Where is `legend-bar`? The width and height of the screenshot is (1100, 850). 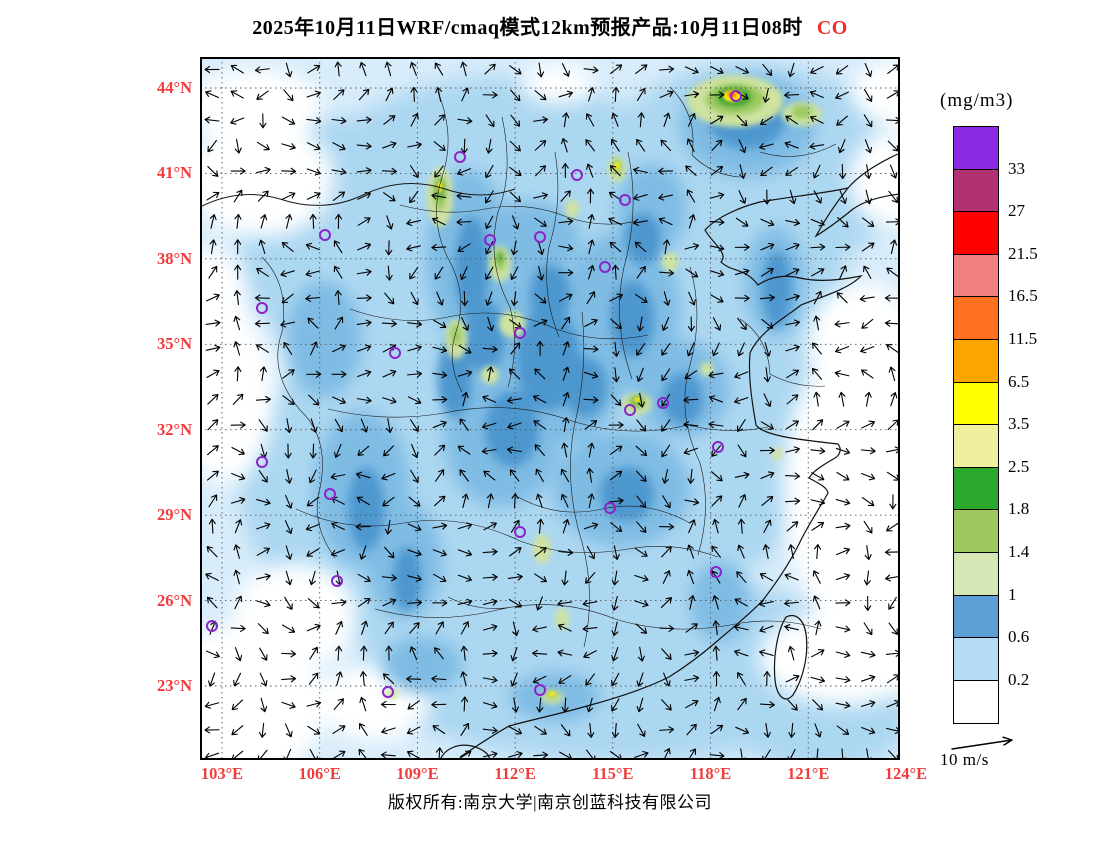
legend-bar is located at coordinates (976, 425).